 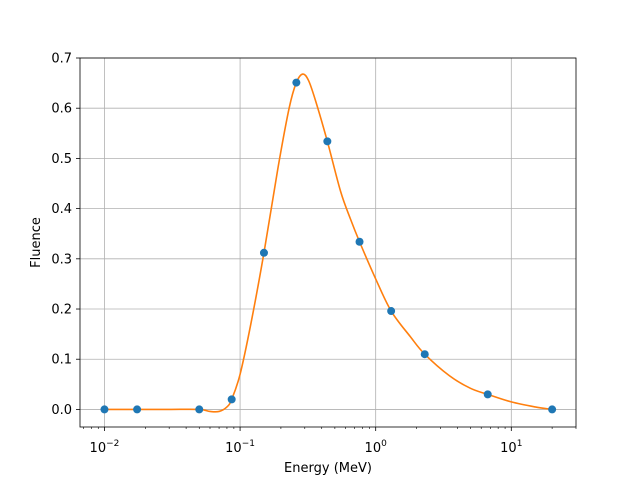 I want to click on x-tick-exponent: −1, so click(x=248, y=444).